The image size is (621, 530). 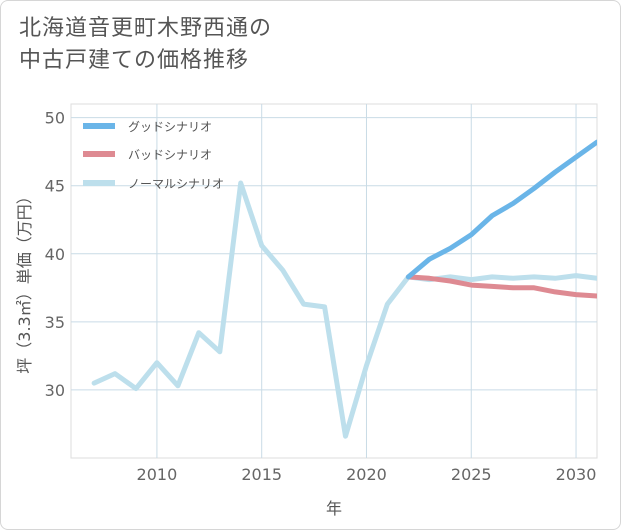 What do you see at coordinates (146, 28) in the screenshot?
I see `chart-title-line-1: 北海道音更町木野西通の` at bounding box center [146, 28].